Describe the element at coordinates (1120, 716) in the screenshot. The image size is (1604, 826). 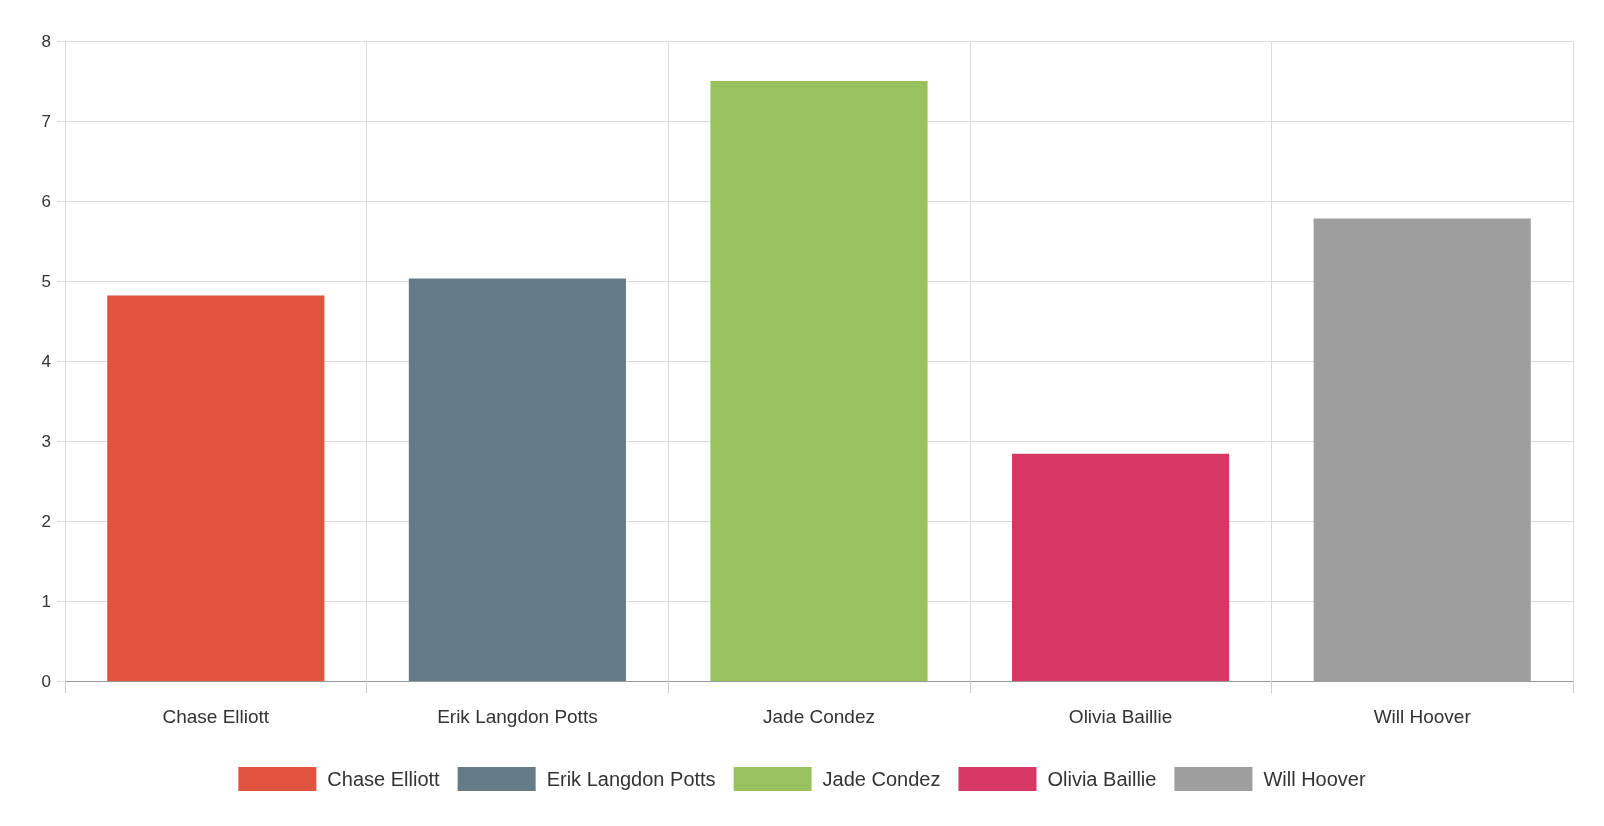
I see `x-tick-label: Olivia Baillie` at that location.